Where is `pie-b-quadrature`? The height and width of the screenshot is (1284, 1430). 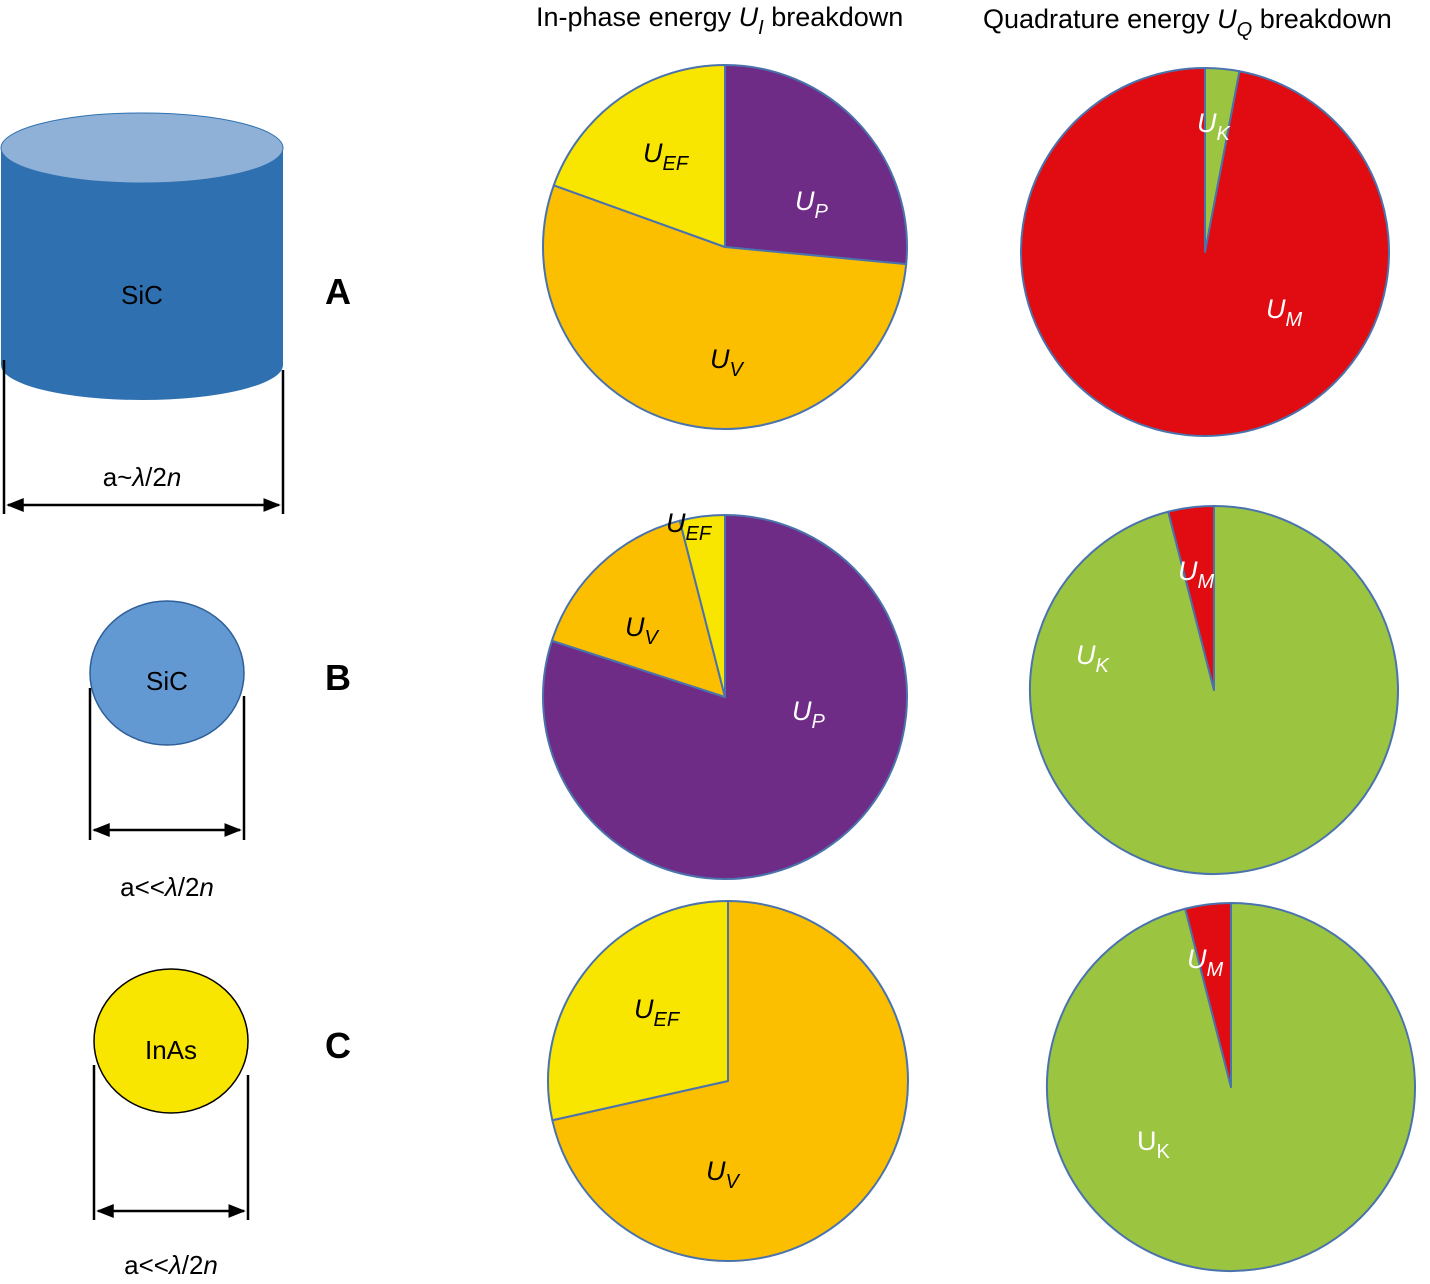
pie-b-quadrature is located at coordinates (1214, 690).